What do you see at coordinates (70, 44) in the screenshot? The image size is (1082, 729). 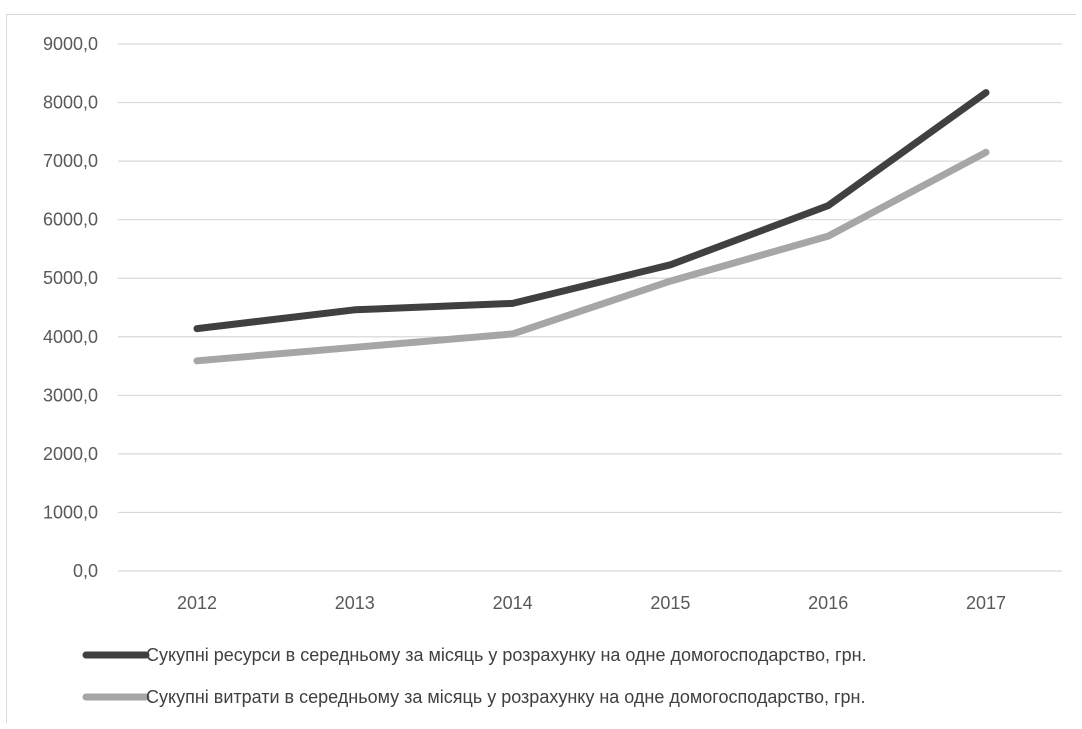 I see `y-tick-label: 9000,0` at bounding box center [70, 44].